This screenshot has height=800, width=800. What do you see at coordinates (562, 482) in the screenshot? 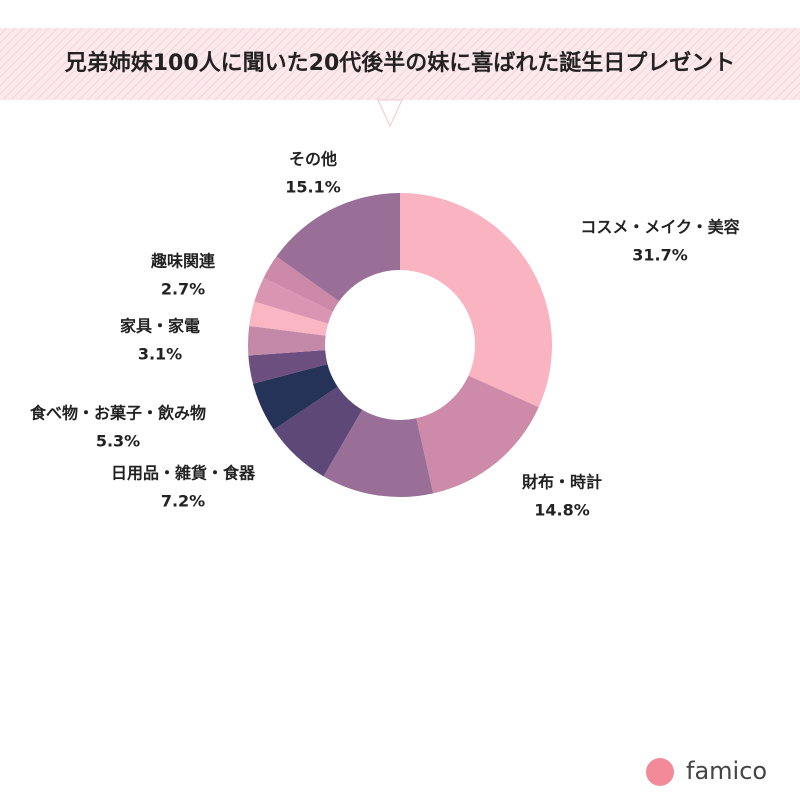
I see `slice-label: 財布・時計` at bounding box center [562, 482].